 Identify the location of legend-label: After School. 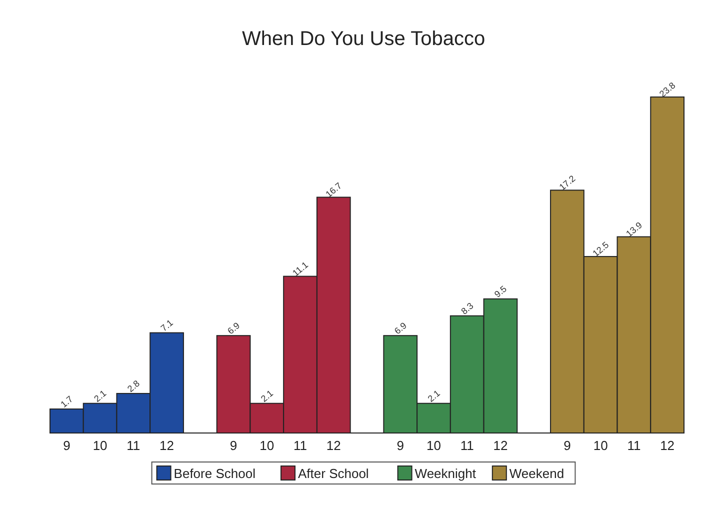
(333, 473).